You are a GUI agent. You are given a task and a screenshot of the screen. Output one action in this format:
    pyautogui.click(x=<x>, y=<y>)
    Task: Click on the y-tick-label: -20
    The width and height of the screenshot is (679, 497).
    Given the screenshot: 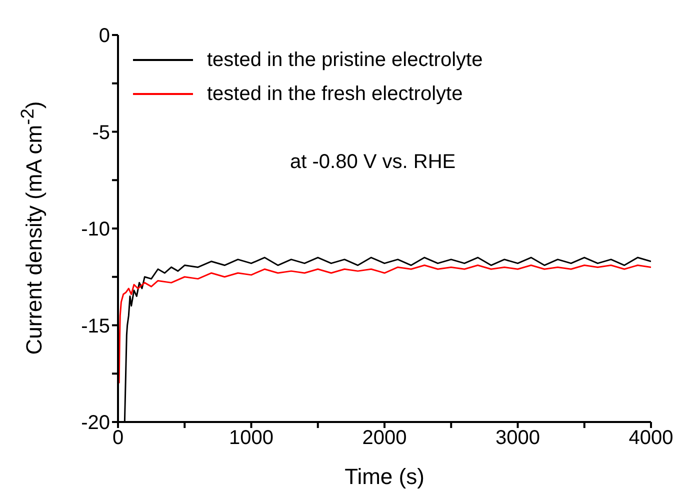 What is the action you would take?
    pyautogui.click(x=95, y=423)
    